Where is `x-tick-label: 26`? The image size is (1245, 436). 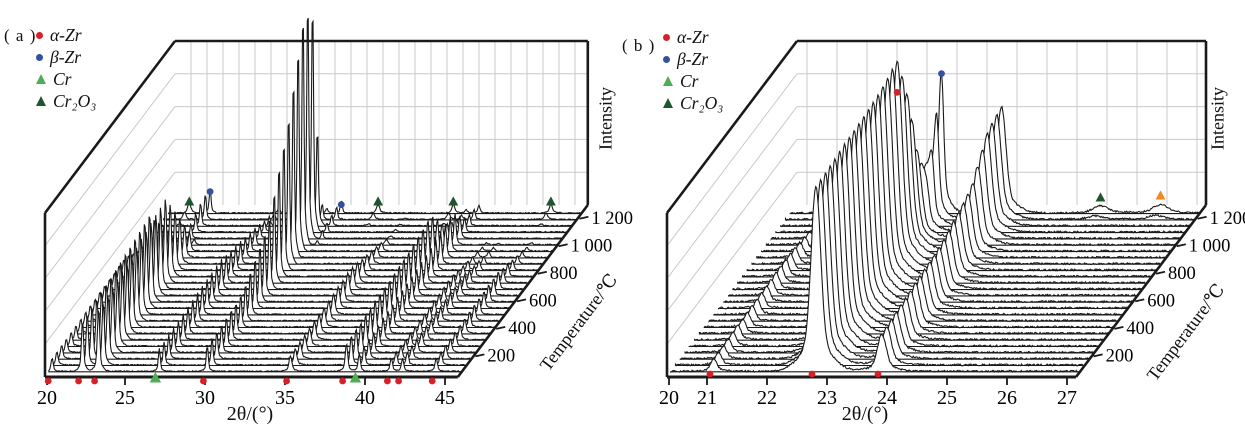 x-tick-label: 26 is located at coordinates (1007, 398).